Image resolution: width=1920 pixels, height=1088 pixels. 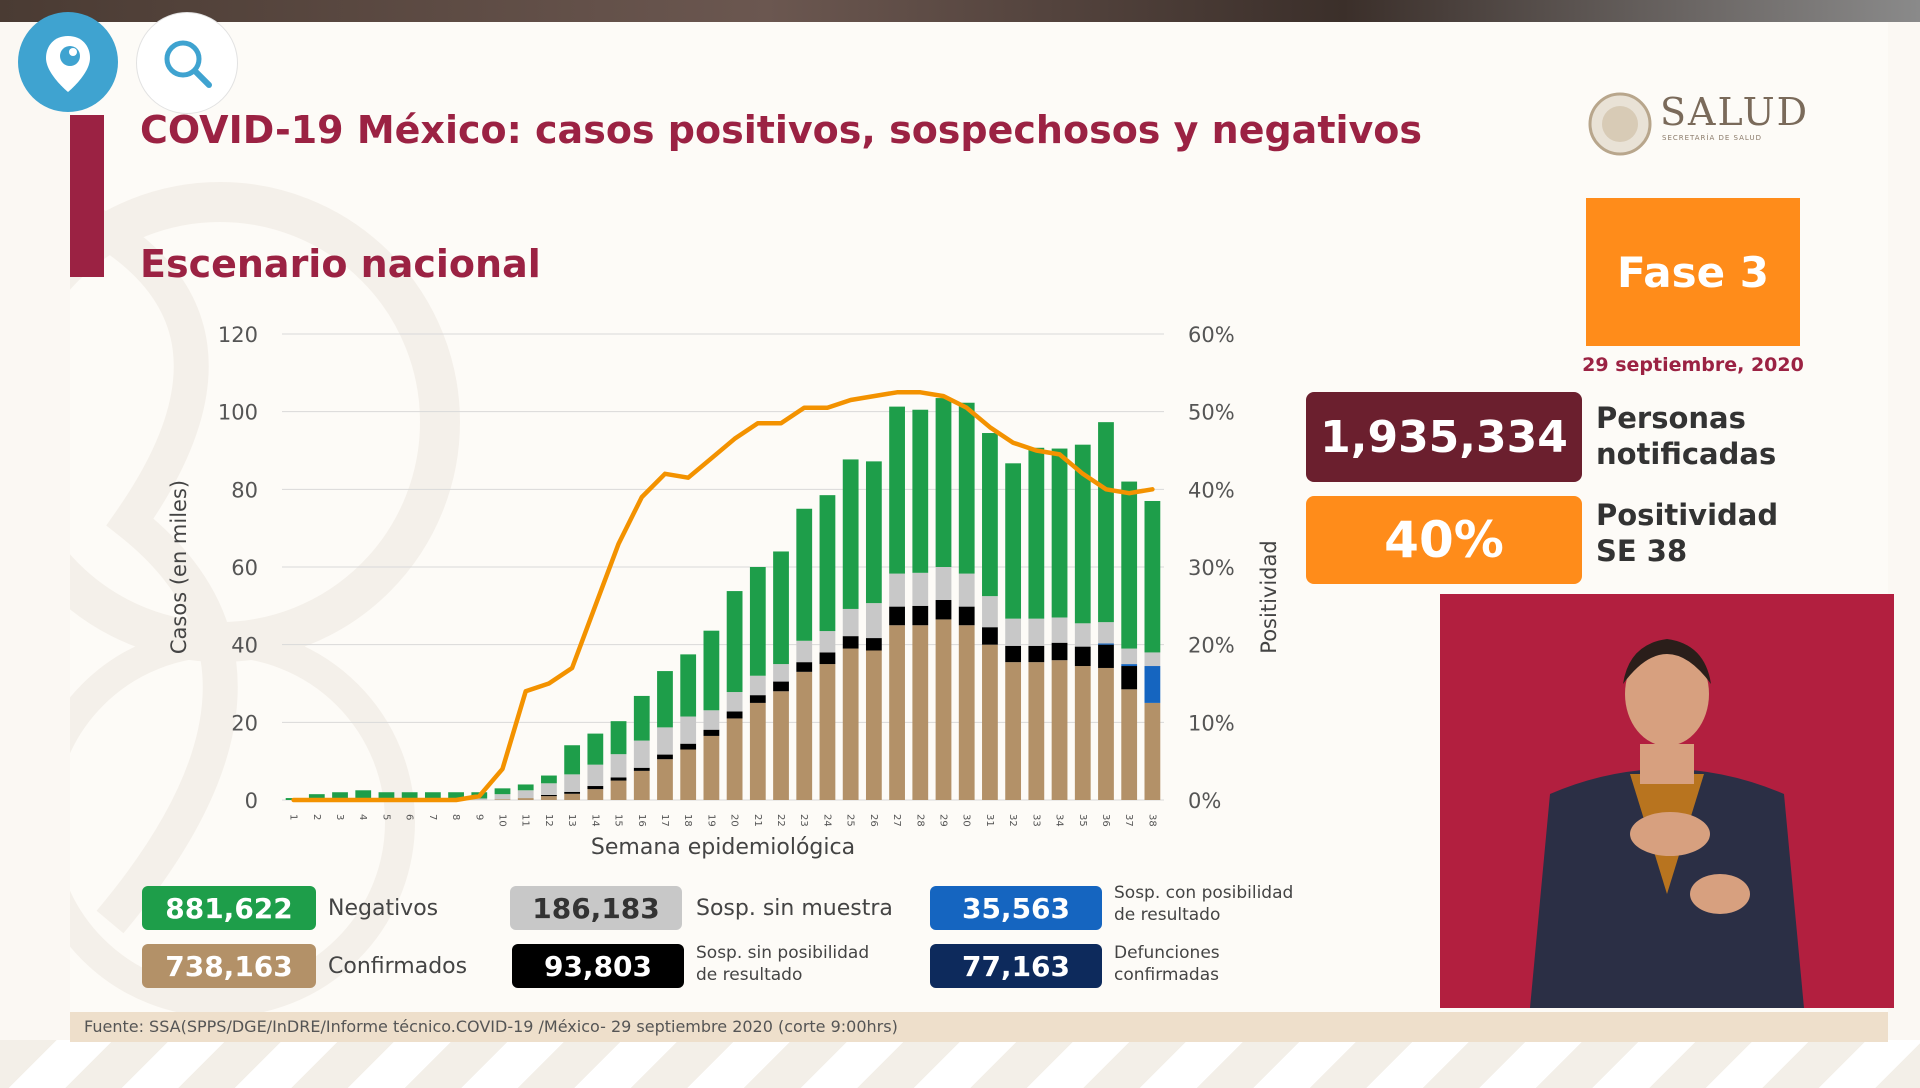 I want to click on legend-sosp-sin-posibilidad-value: 93,803, so click(x=598, y=966).